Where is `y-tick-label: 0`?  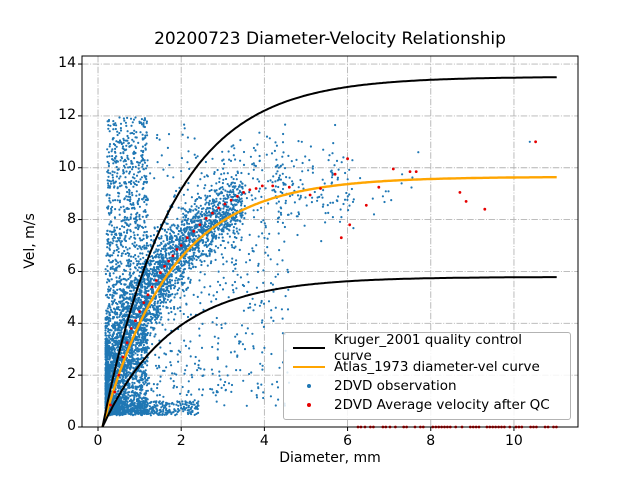 y-tick-label: 0 is located at coordinates (71, 426).